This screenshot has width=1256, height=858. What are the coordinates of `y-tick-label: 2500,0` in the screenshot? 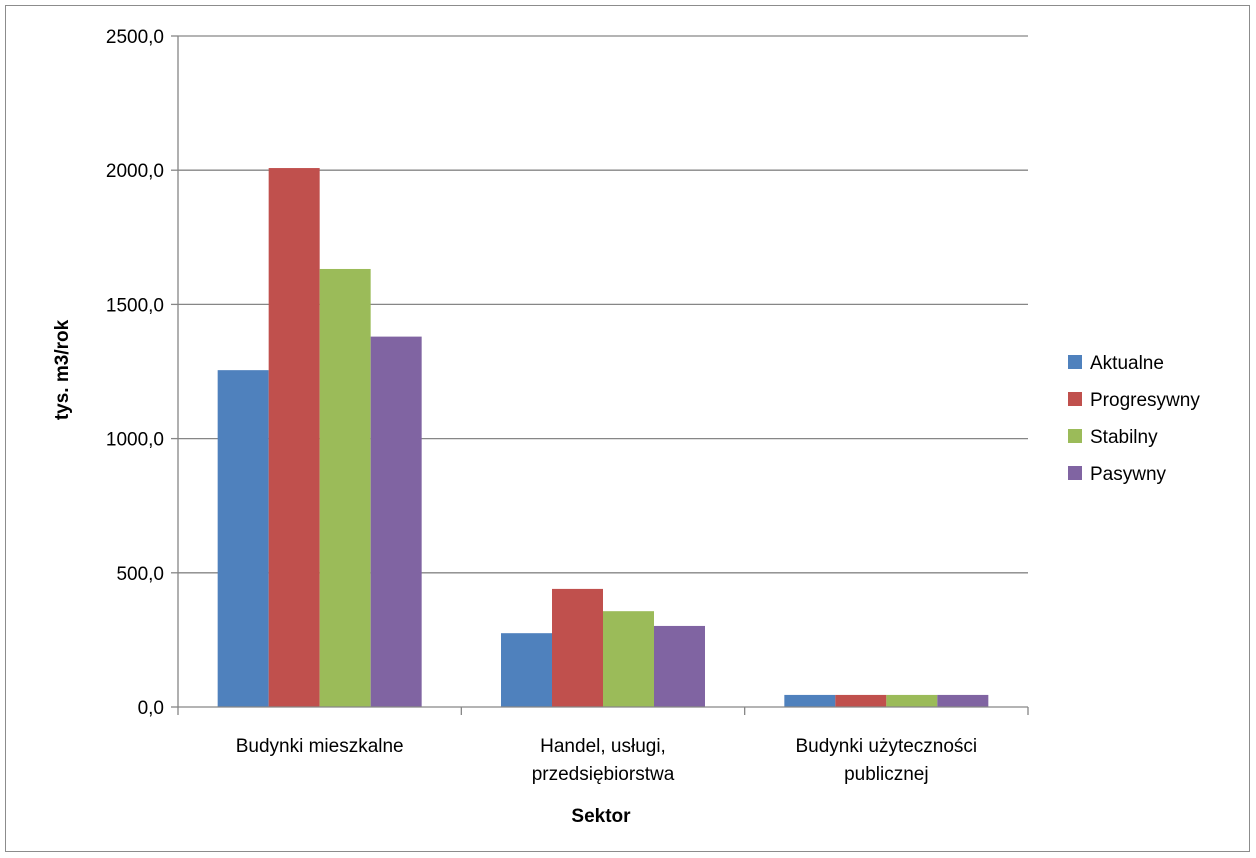 It's located at (135, 37).